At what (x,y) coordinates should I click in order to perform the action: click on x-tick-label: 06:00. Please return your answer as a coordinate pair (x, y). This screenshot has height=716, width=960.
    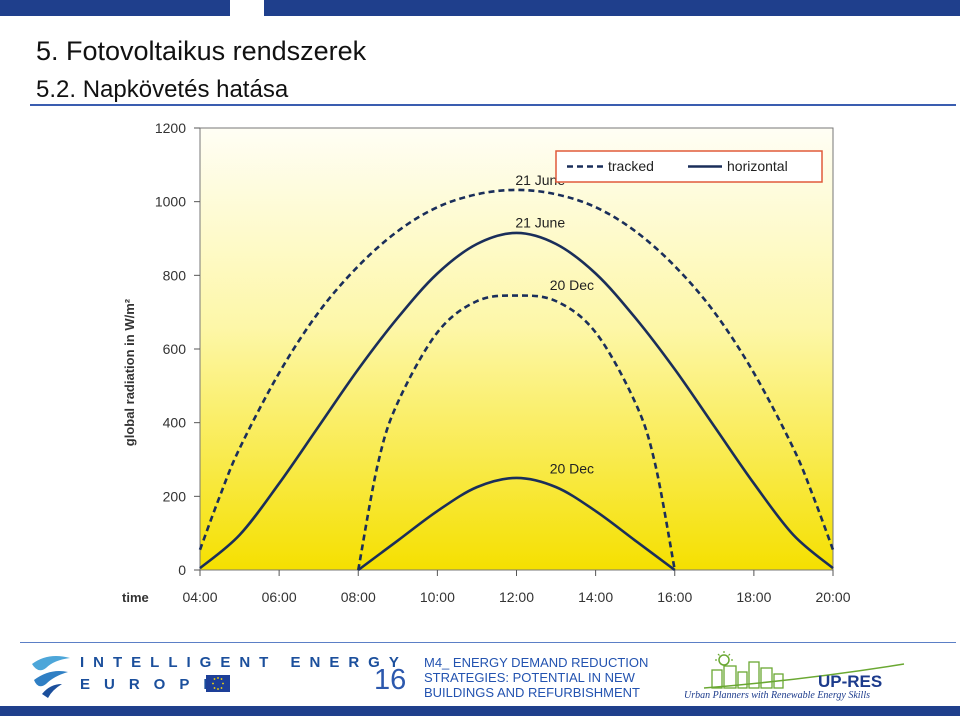
    Looking at the image, I should click on (279, 597).